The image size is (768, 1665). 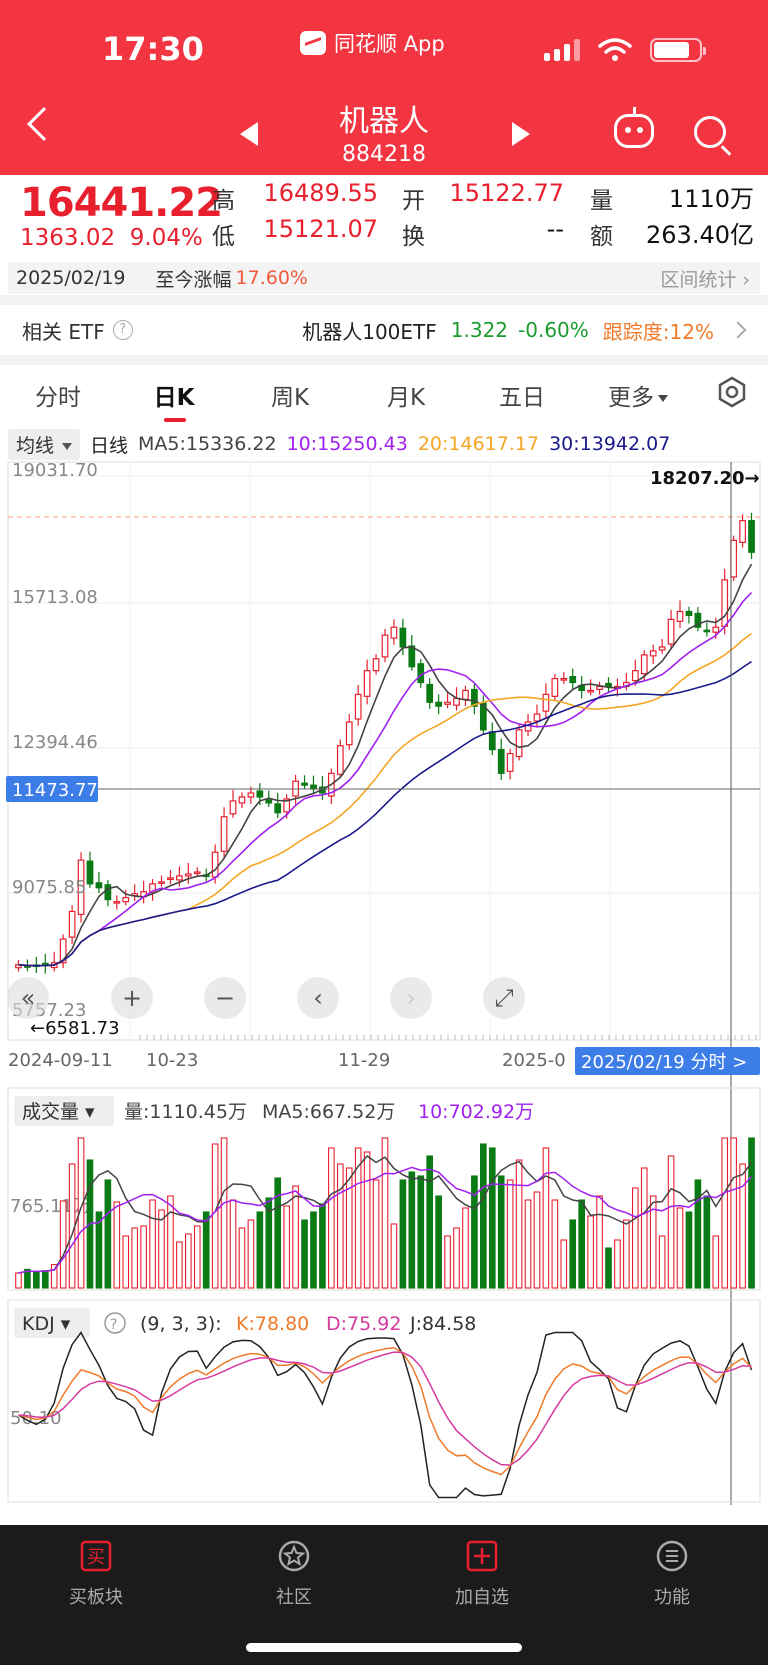 What do you see at coordinates (411, 998) in the screenshot?
I see `chart-control-button: ›` at bounding box center [411, 998].